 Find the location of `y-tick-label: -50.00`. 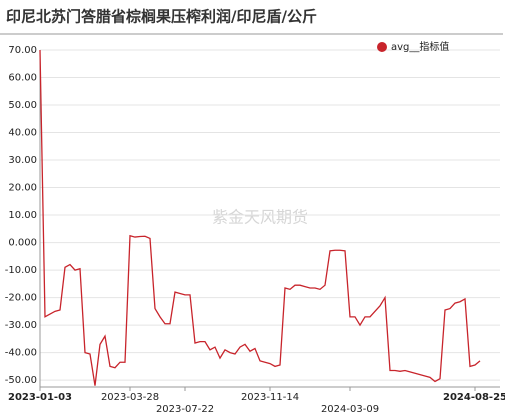

y-tick-label: -50.00 is located at coordinates (21, 380).